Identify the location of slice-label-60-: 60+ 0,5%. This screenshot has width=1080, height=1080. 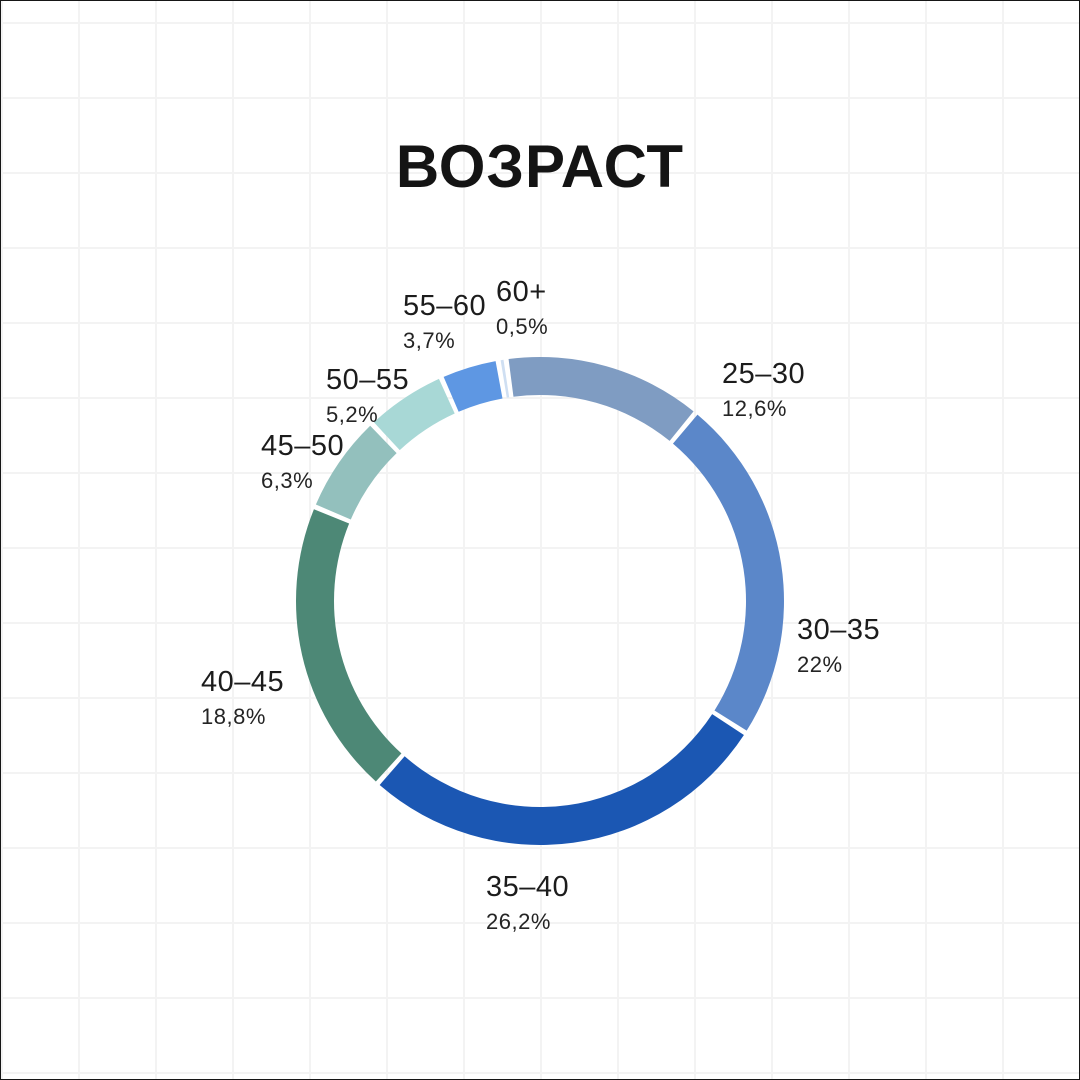
(522, 307).